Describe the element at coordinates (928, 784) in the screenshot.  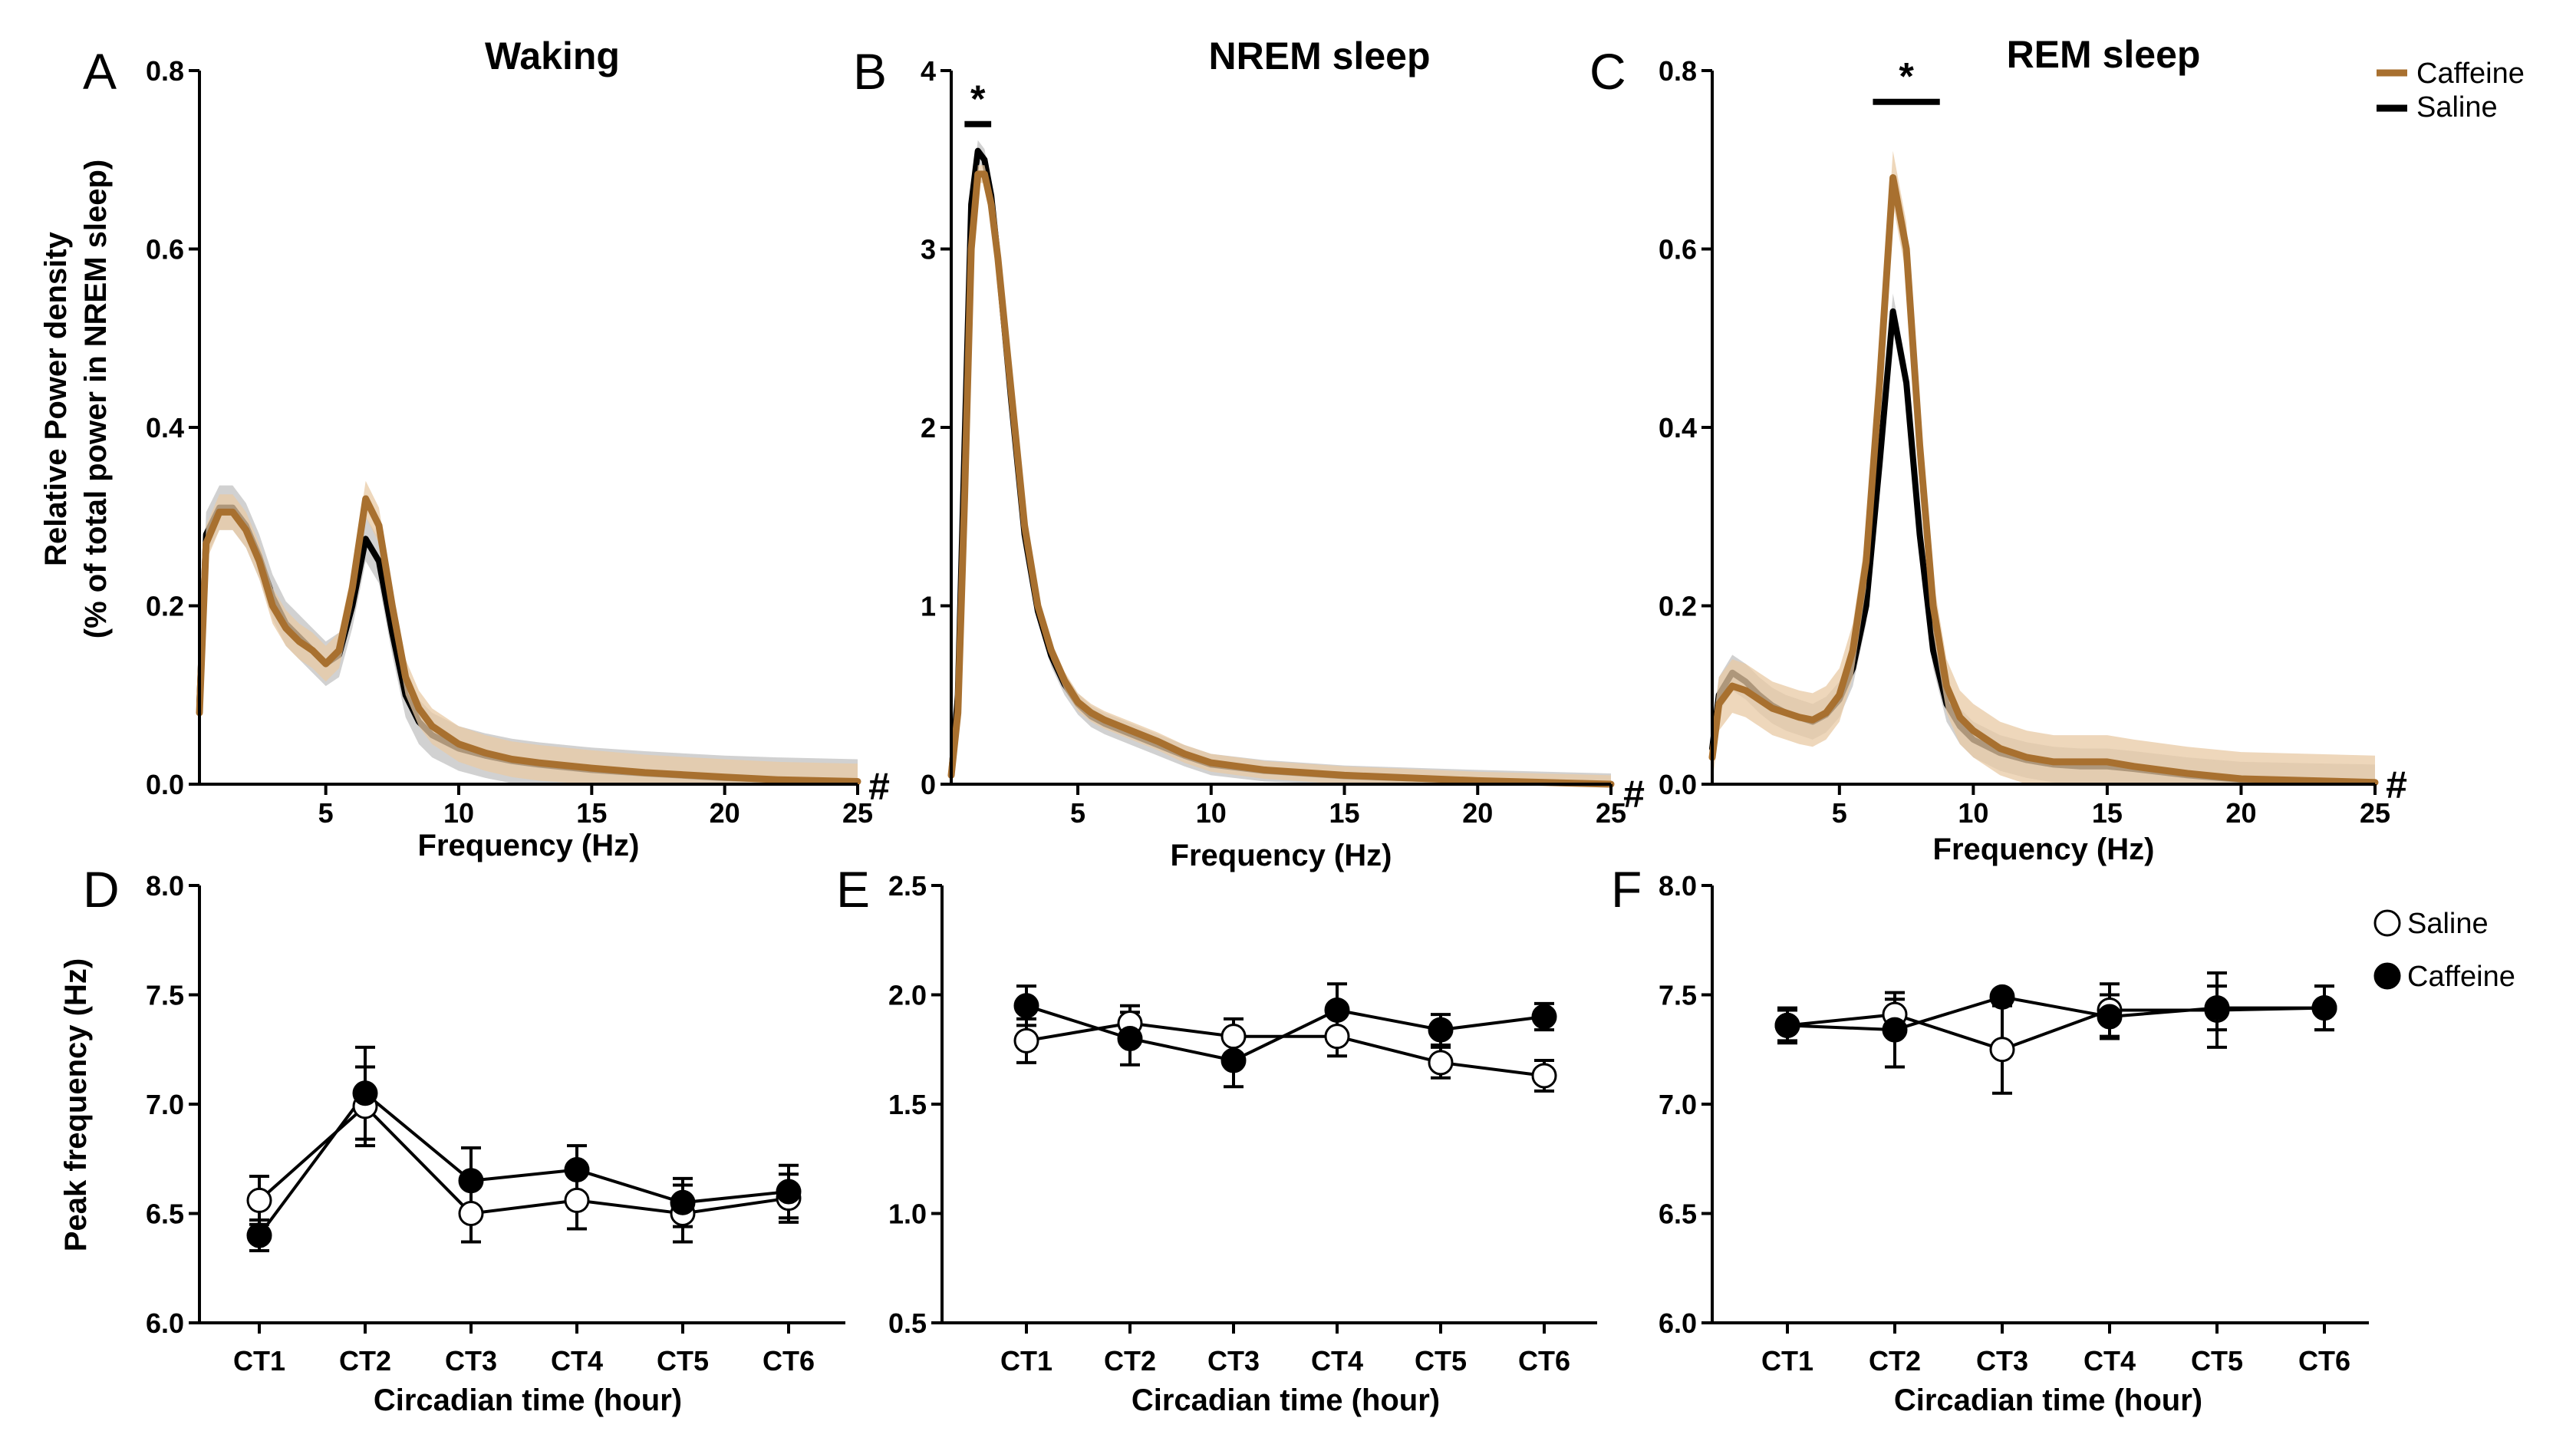
I see `y-tick-label: 0` at that location.